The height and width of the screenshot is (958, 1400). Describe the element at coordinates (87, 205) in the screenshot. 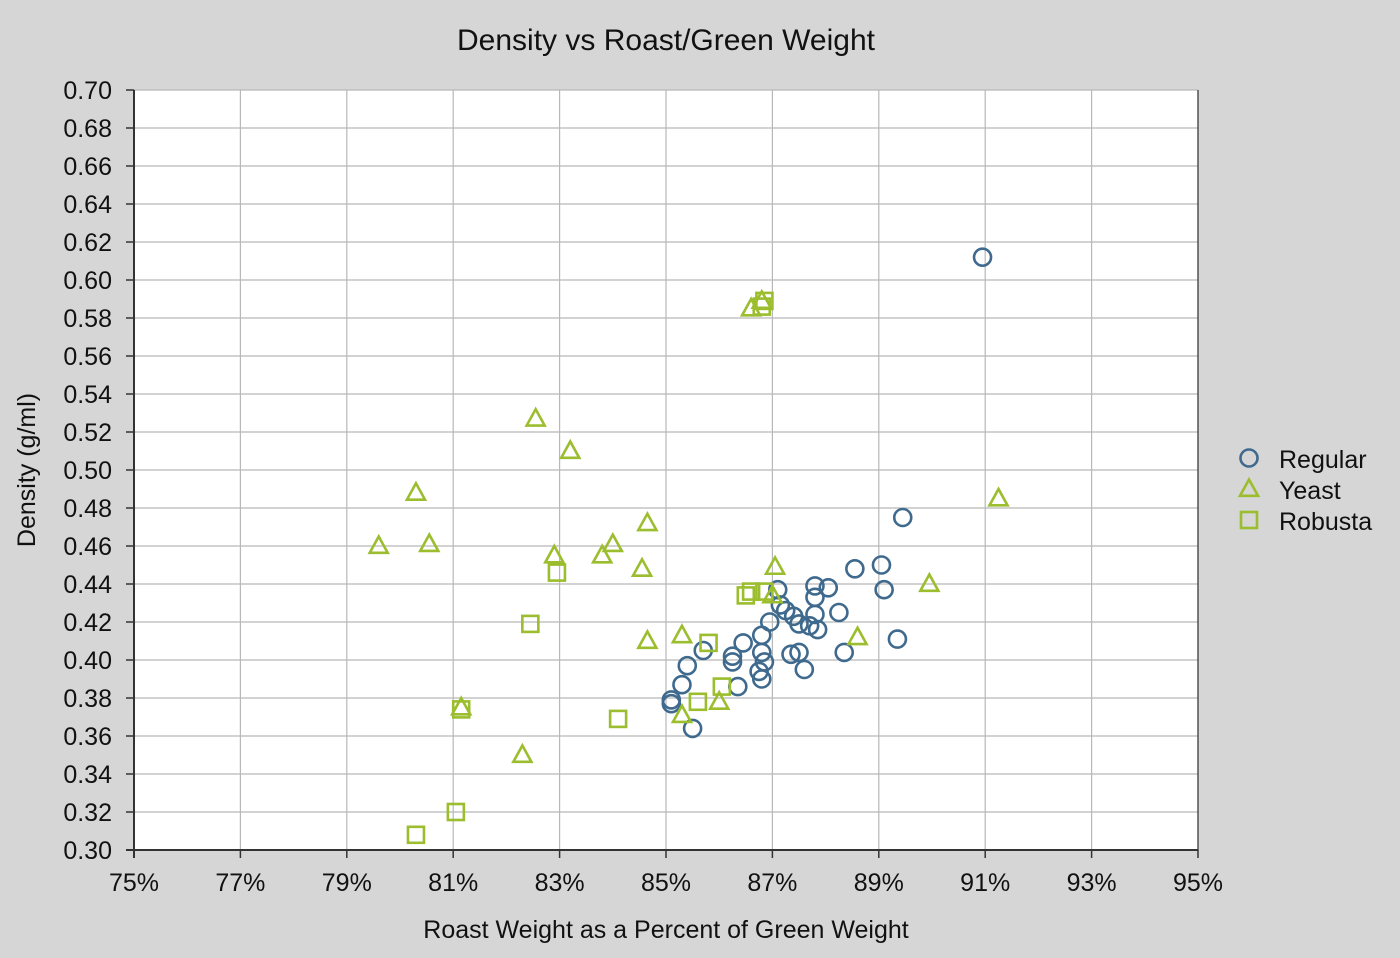

I see `y-tick-label: 0.64` at that location.